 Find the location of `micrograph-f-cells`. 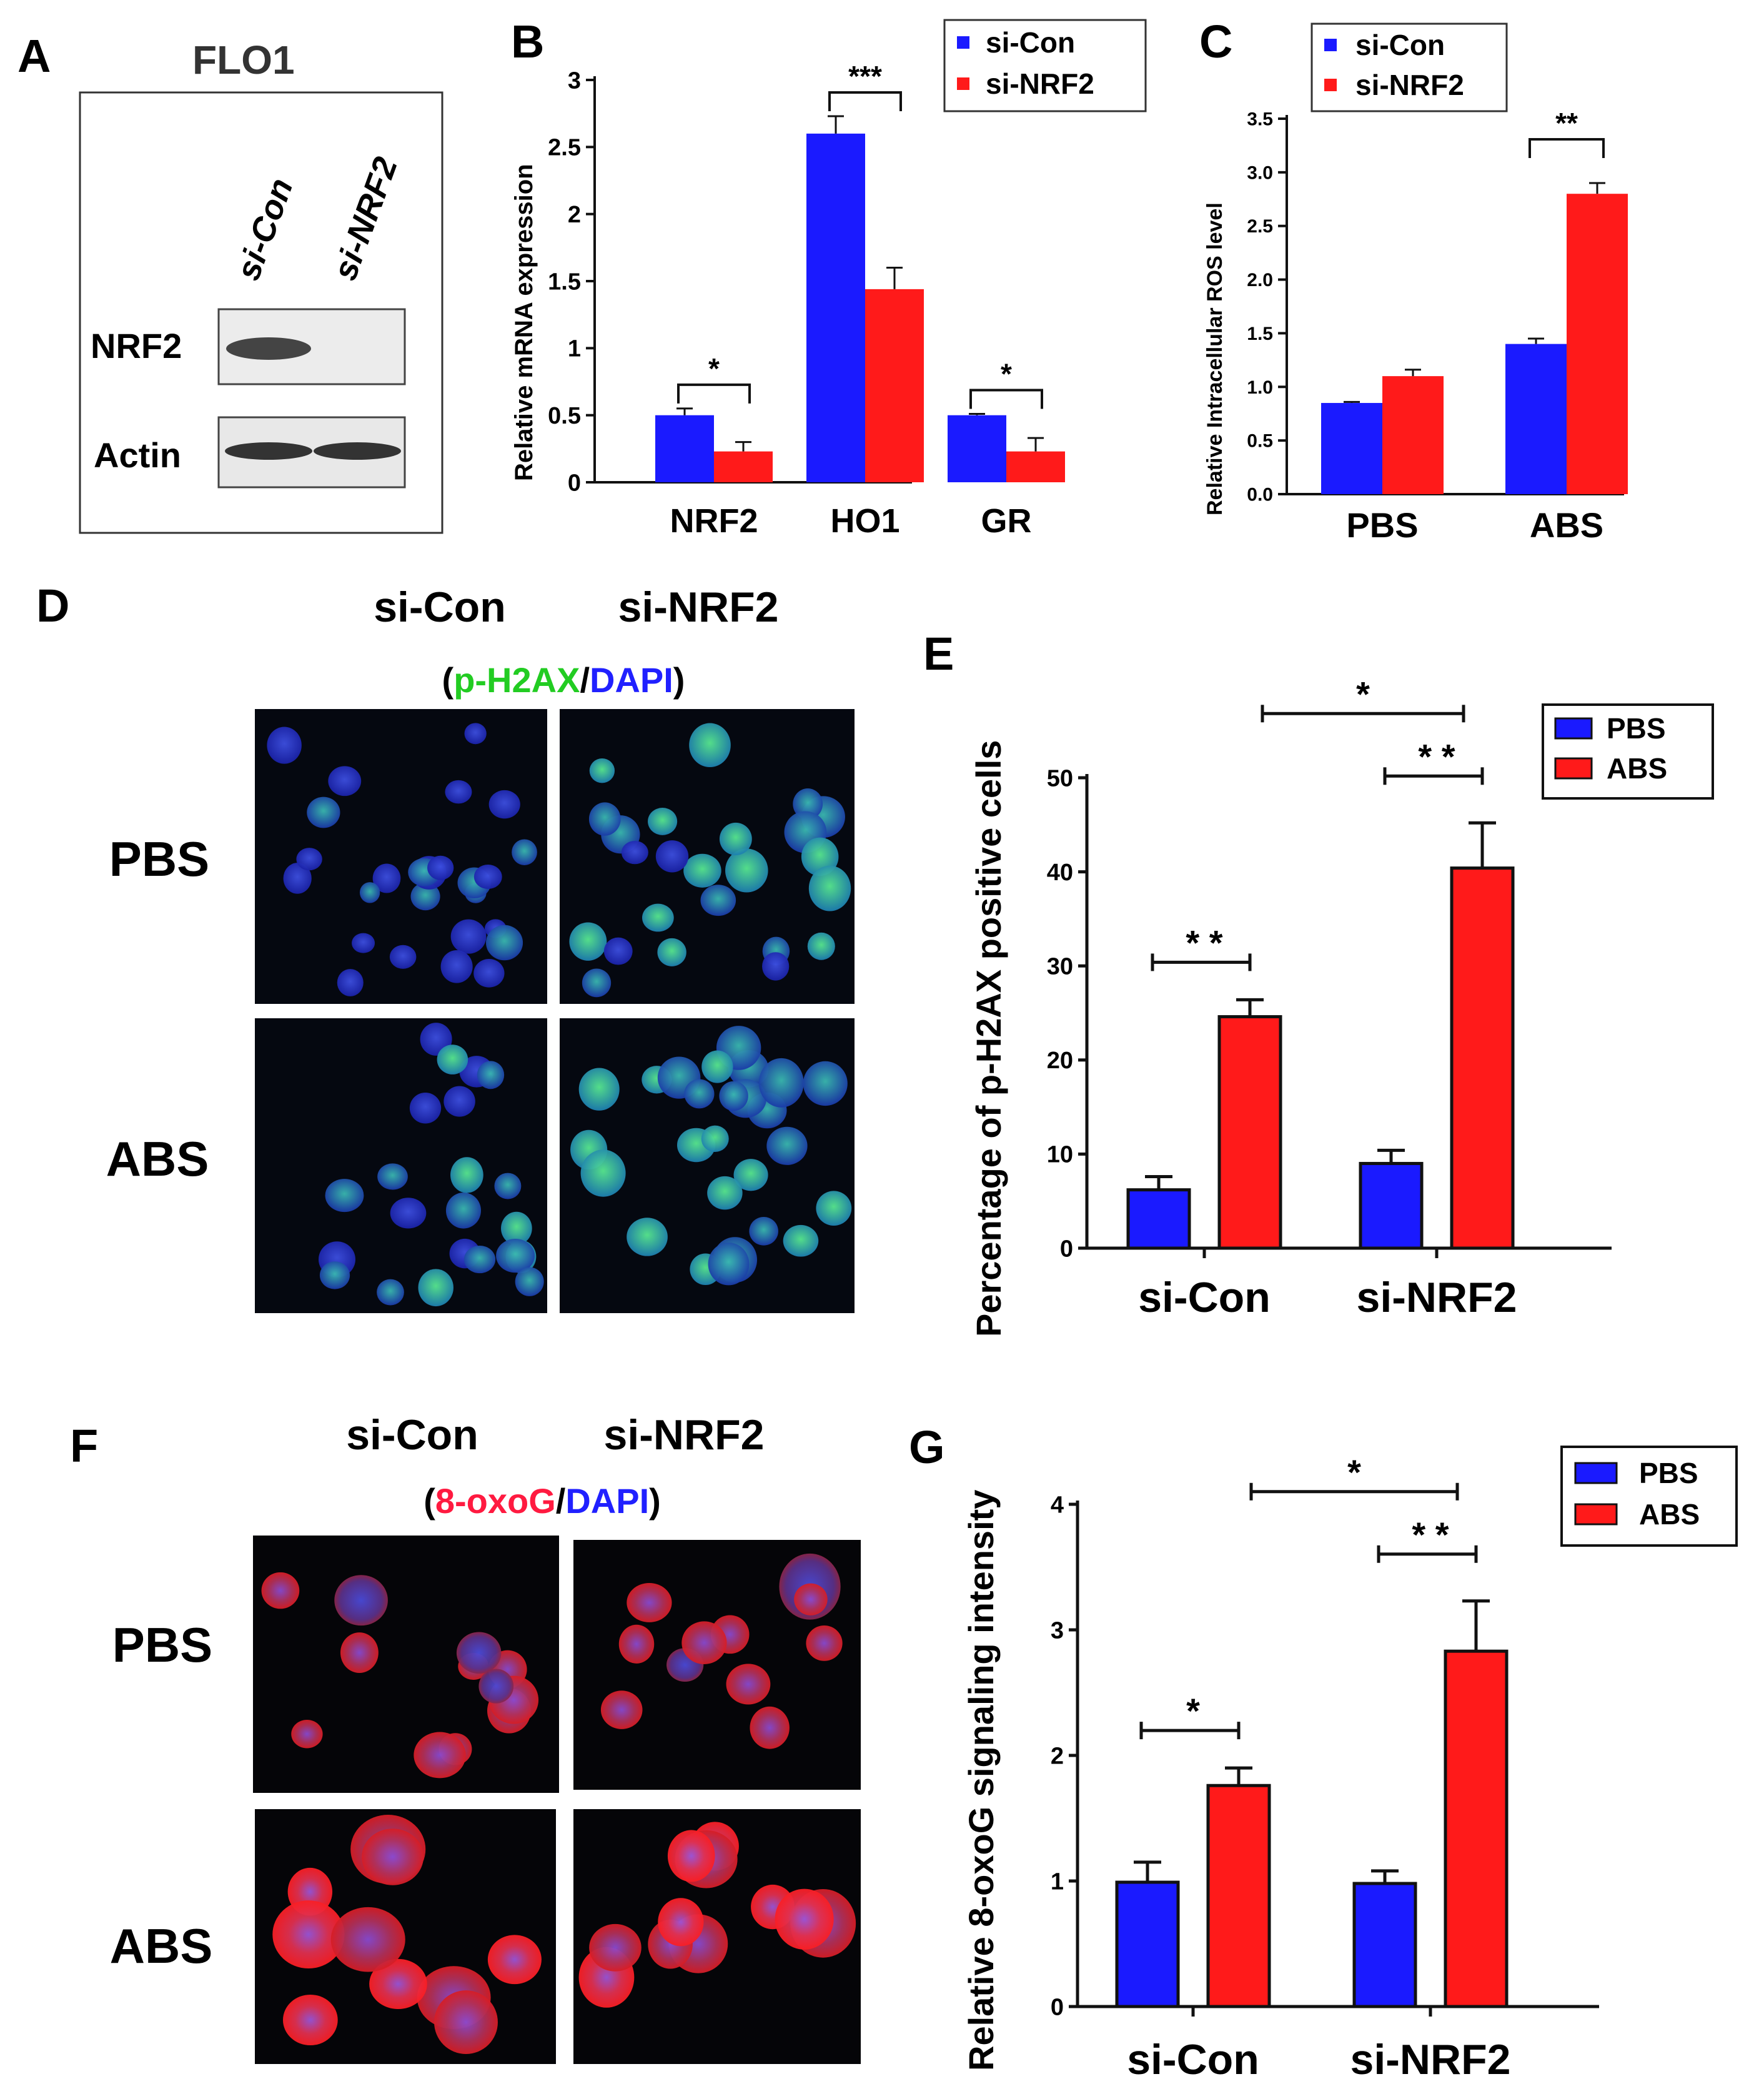

micrograph-f-cells is located at coordinates (558, 1803).